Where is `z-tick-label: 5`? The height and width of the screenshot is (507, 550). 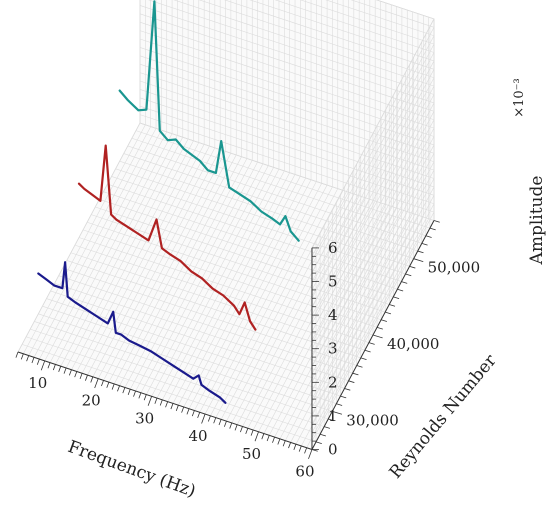 z-tick-label: 5 is located at coordinates (333, 282).